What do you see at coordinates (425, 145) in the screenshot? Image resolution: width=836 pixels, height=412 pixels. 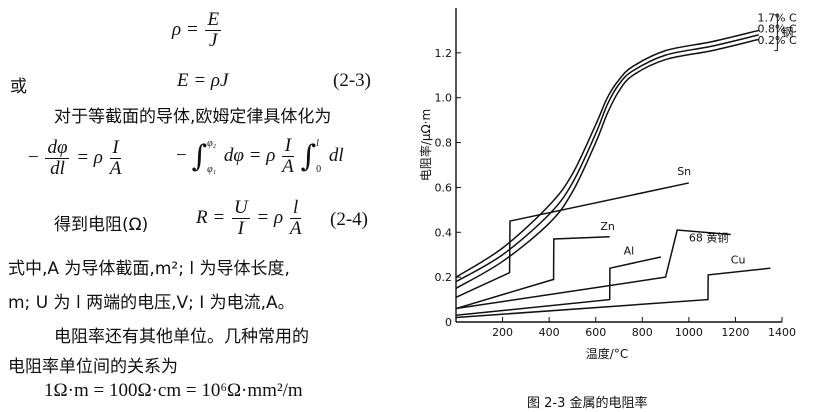 I see `y-axis-title: 电阻率/μΩ·m` at bounding box center [425, 145].